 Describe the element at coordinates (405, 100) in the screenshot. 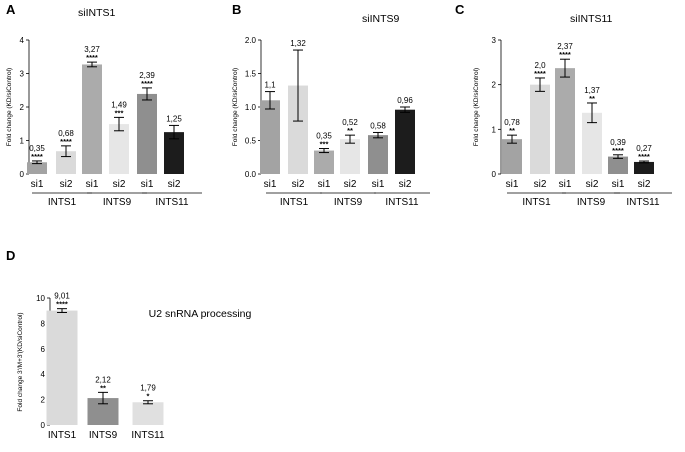

I see `value-label: 0,96` at that location.